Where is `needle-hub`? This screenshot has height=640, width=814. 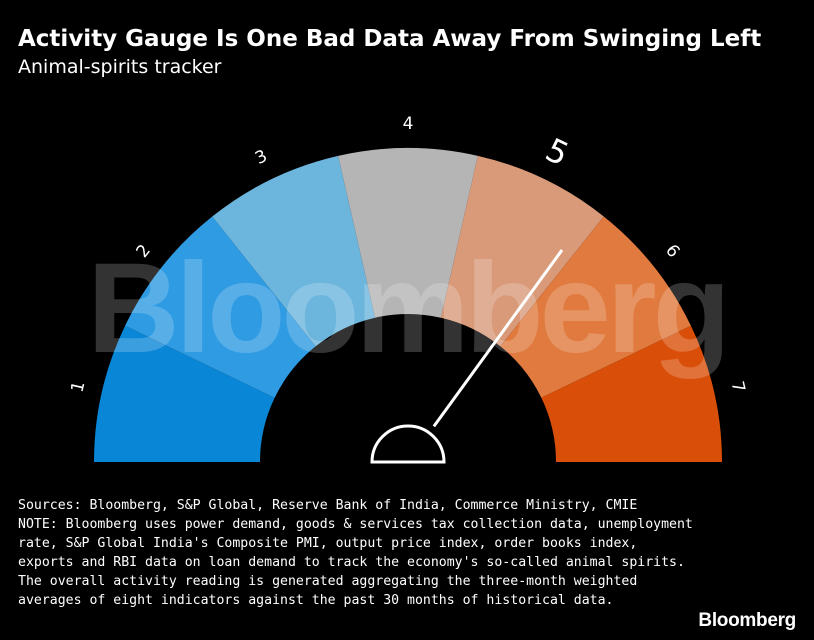 needle-hub is located at coordinates (408, 444).